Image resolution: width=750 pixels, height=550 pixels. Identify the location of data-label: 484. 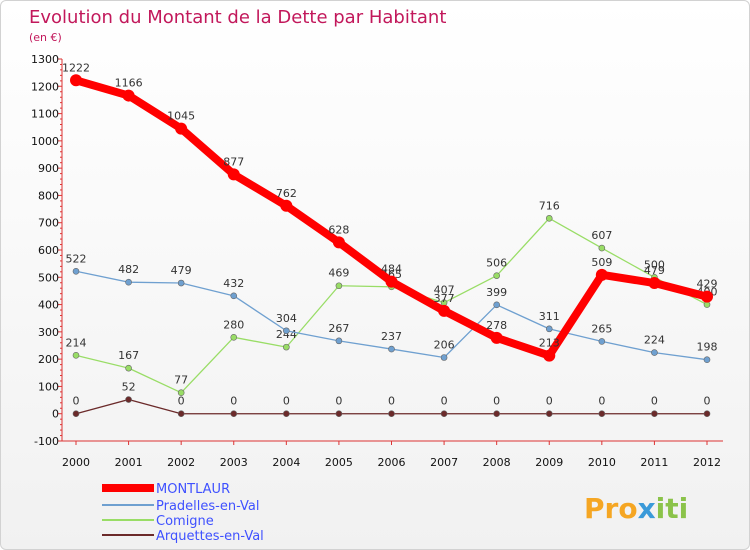
(391, 269).